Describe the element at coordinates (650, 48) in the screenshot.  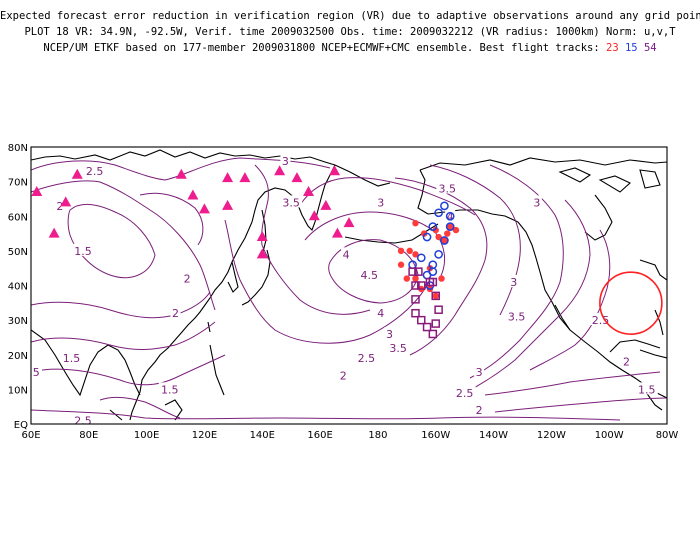
I see `track-54-label: 54` at that location.